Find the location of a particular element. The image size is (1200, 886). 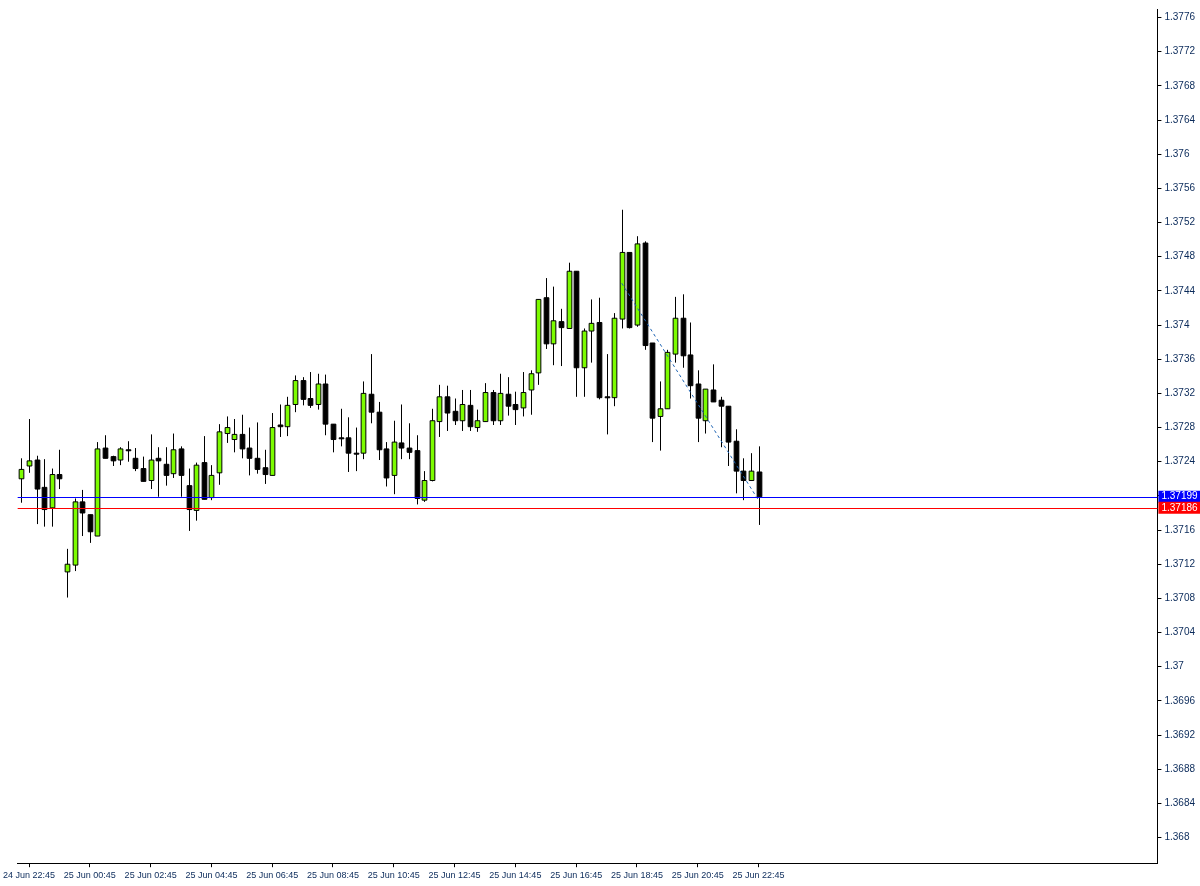

x-tick-label: 25 Jun 12:45 is located at coordinates (454, 875).